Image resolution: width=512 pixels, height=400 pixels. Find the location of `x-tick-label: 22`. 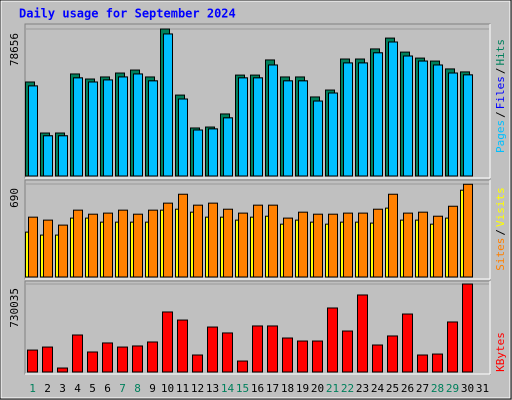

x-tick-label: 22 is located at coordinates (347, 388).